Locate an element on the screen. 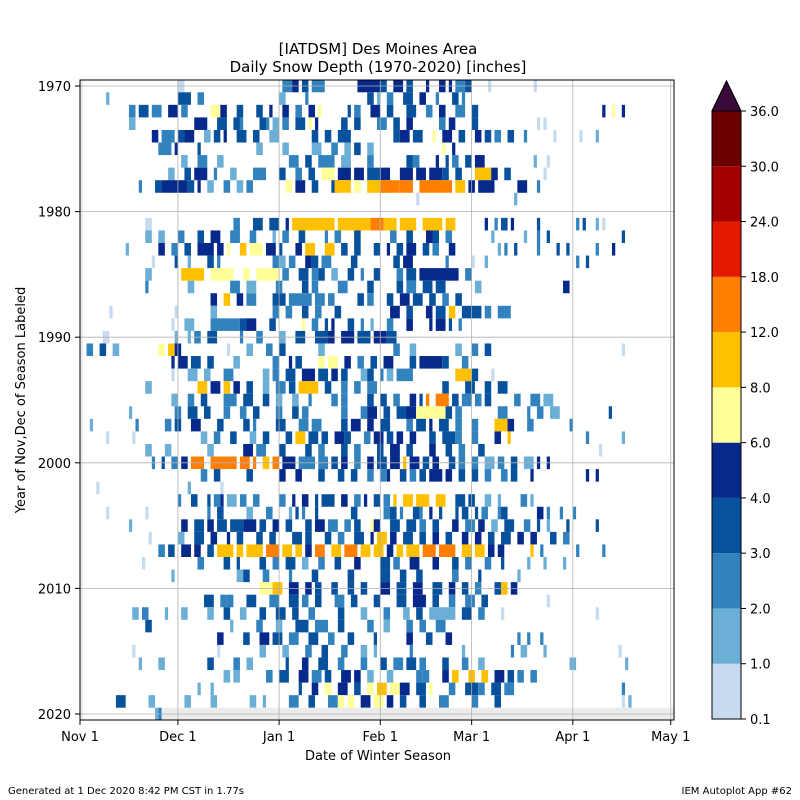  colorbar-tick-label: 6.0 is located at coordinates (760, 444).